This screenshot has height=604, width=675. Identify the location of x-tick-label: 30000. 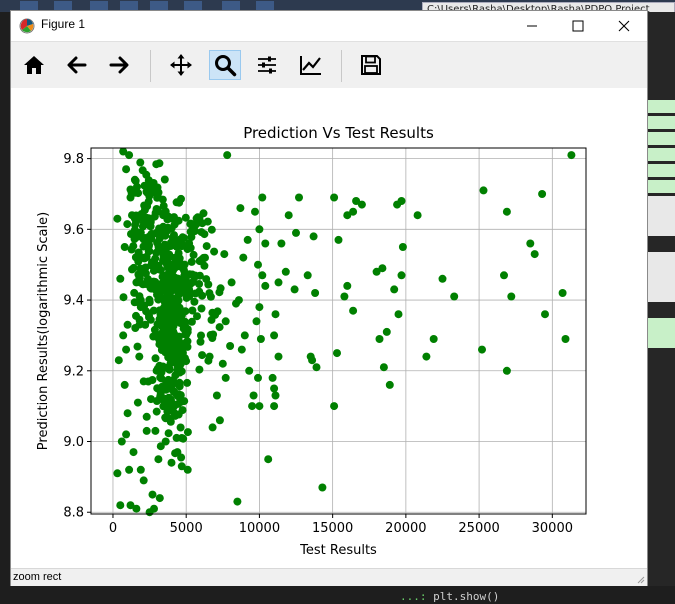
(552, 528).